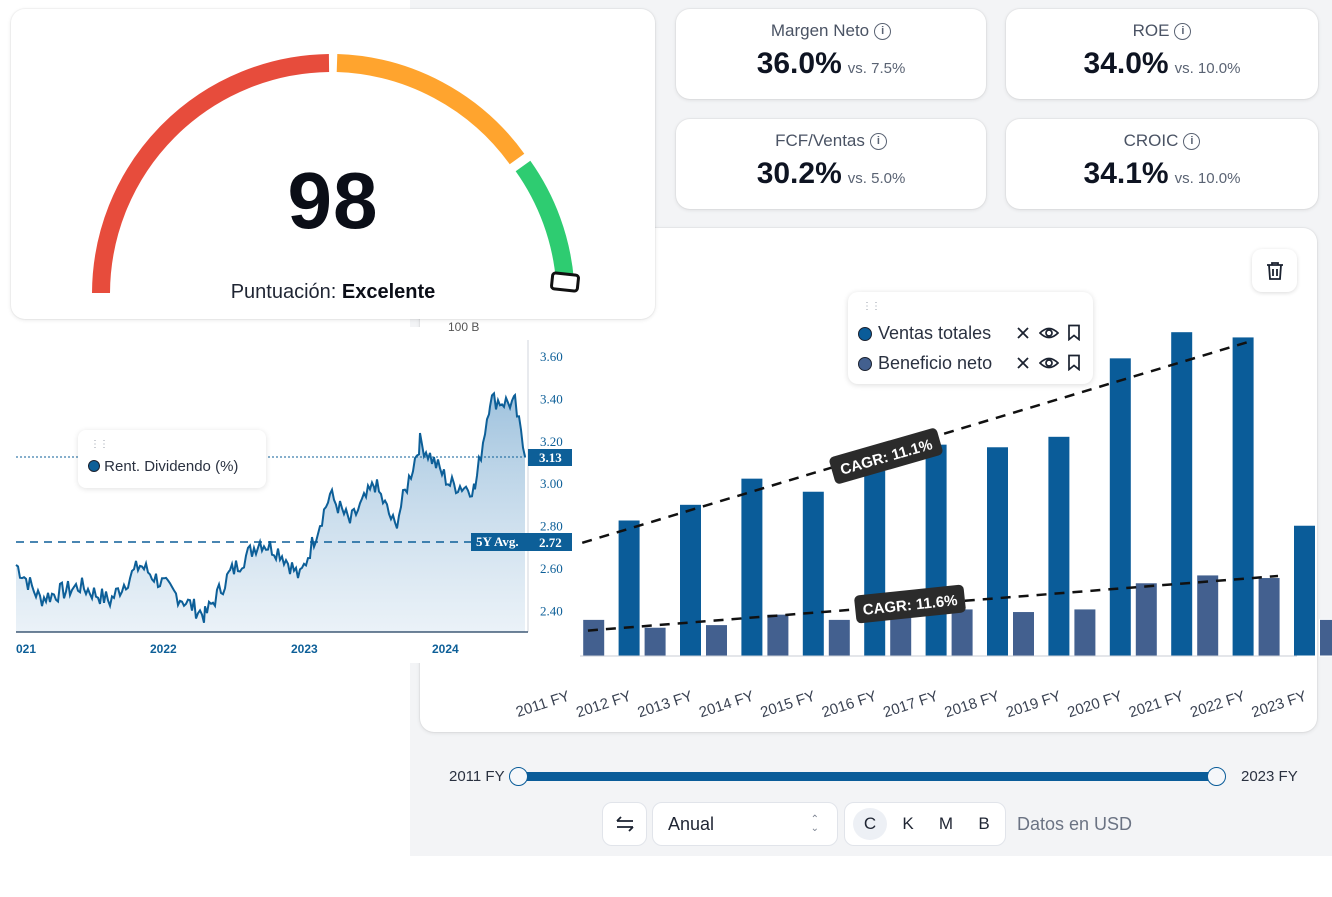 The image size is (1332, 897). Describe the element at coordinates (876, 178) in the screenshot. I see `metric-benchmark: vs. 5.0%` at that location.